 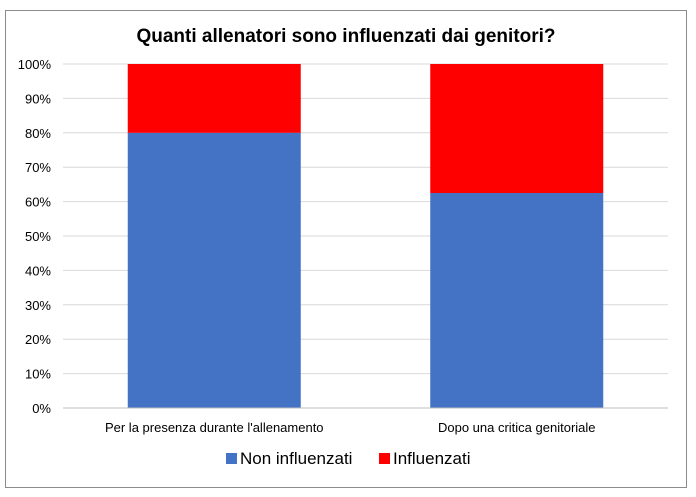 I want to click on legend: Non influenzati Influenzati, so click(x=348, y=458).